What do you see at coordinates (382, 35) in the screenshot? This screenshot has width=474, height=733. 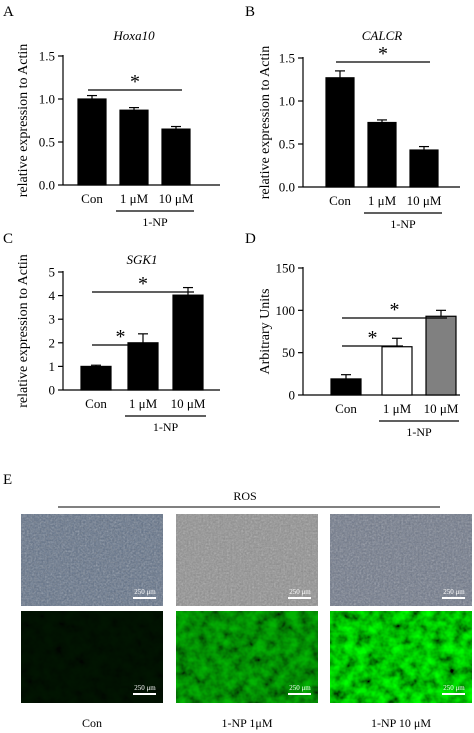 I see `chart-title: CALCR` at bounding box center [382, 35].